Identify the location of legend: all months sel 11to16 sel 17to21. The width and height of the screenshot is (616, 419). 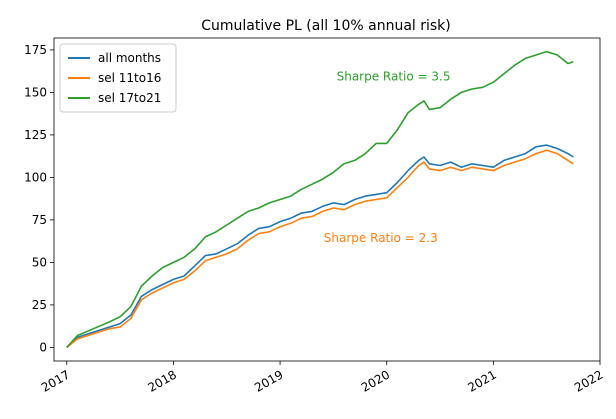
(118, 78).